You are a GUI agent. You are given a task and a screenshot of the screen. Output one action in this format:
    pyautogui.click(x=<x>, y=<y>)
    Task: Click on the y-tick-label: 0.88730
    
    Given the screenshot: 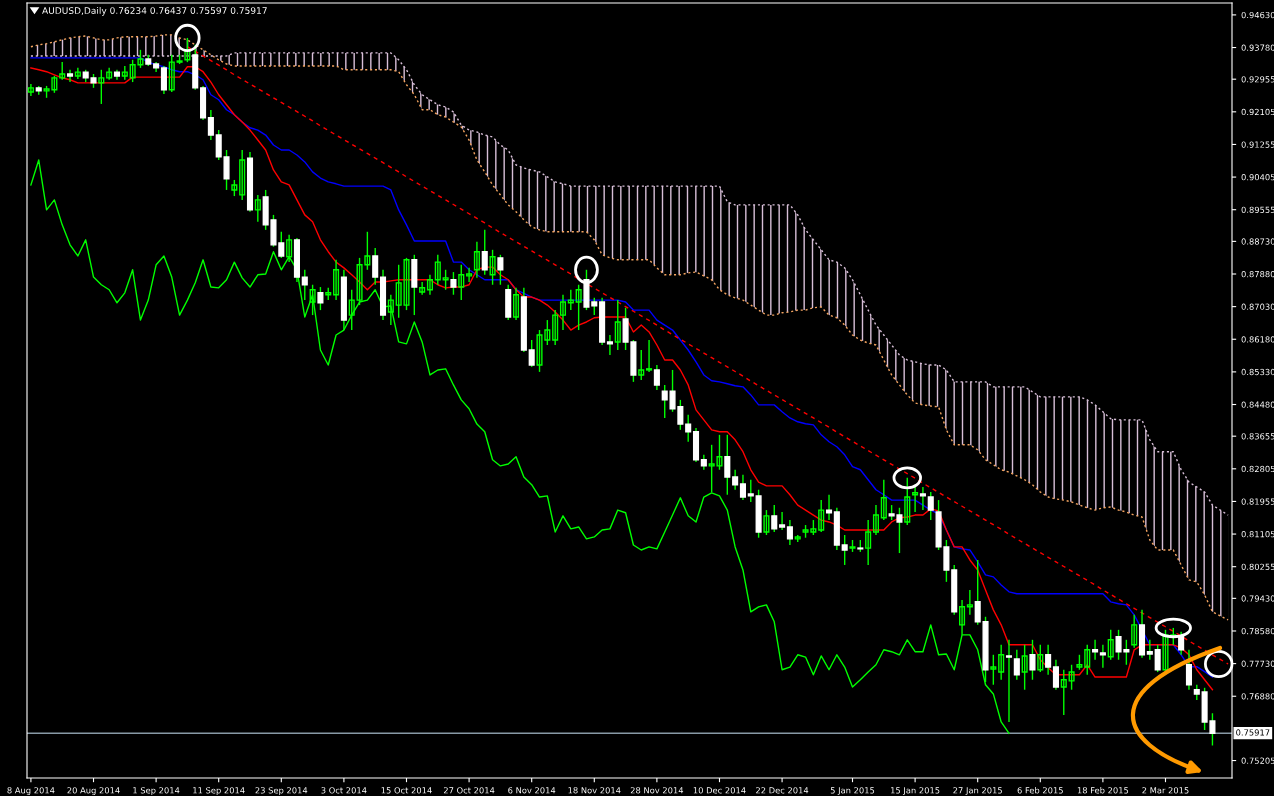 What is the action you would take?
    pyautogui.click(x=1257, y=241)
    